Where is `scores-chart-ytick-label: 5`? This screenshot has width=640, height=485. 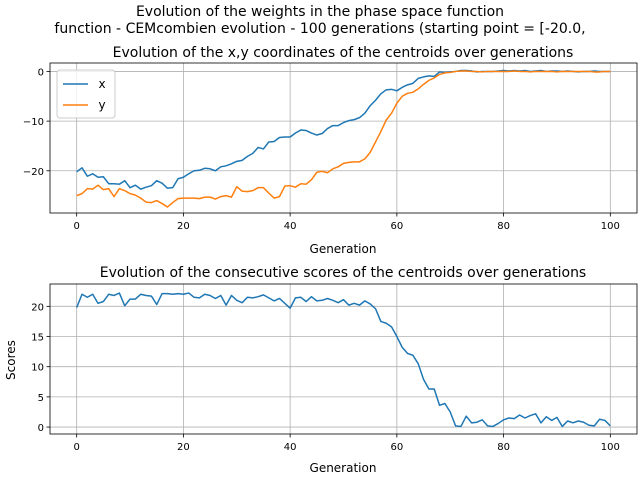
scores-chart-ytick-label: 5 is located at coordinates (41, 398).